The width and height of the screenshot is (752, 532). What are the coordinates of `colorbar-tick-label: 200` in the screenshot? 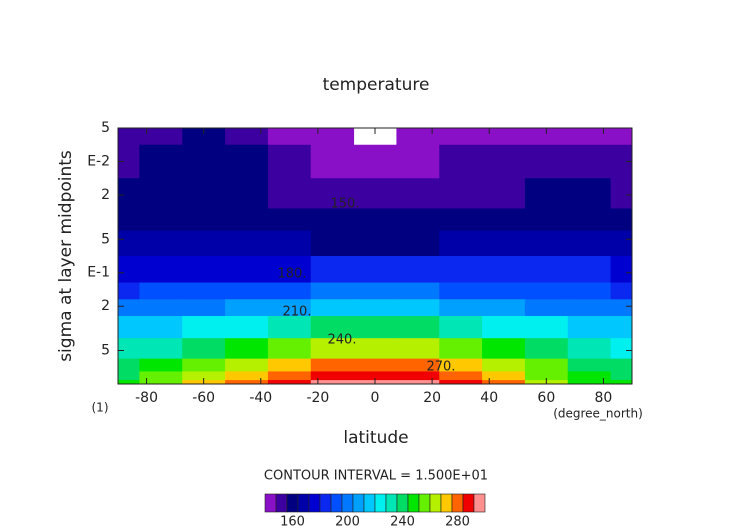 It's located at (347, 522).